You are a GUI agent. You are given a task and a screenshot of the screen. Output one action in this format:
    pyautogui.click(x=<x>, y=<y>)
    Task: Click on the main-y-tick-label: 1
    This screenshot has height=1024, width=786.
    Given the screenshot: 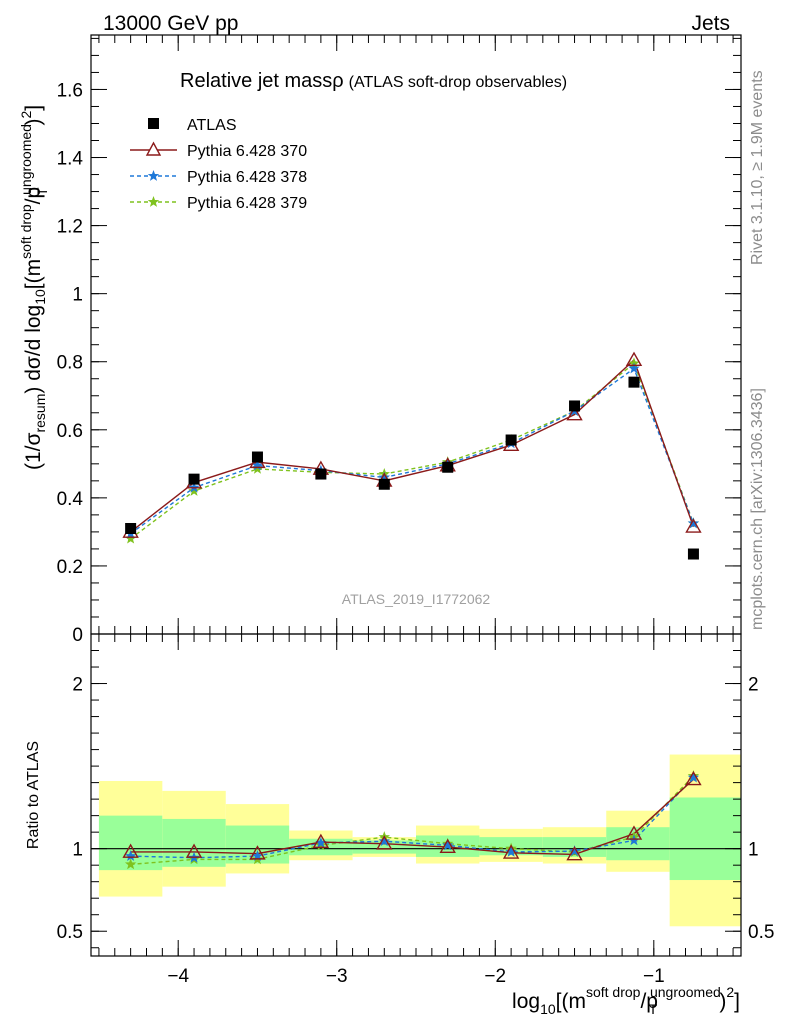 What is the action you would take?
    pyautogui.click(x=77, y=295)
    